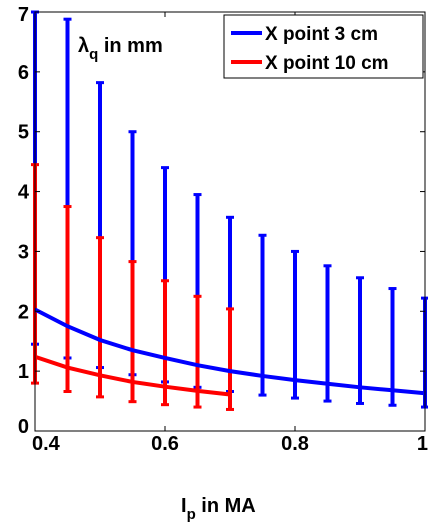 Image resolution: width=428 pixels, height=523 pixels. I want to click on legend: X point 3 cm X point 10 cm, so click(323, 46).